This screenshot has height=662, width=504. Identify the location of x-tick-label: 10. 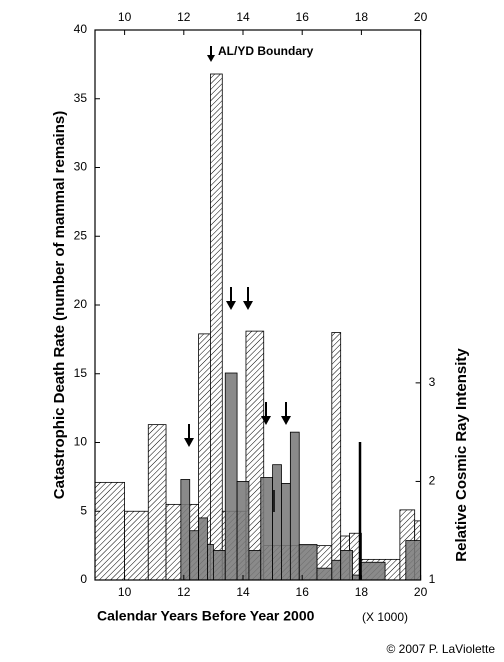
(125, 592).